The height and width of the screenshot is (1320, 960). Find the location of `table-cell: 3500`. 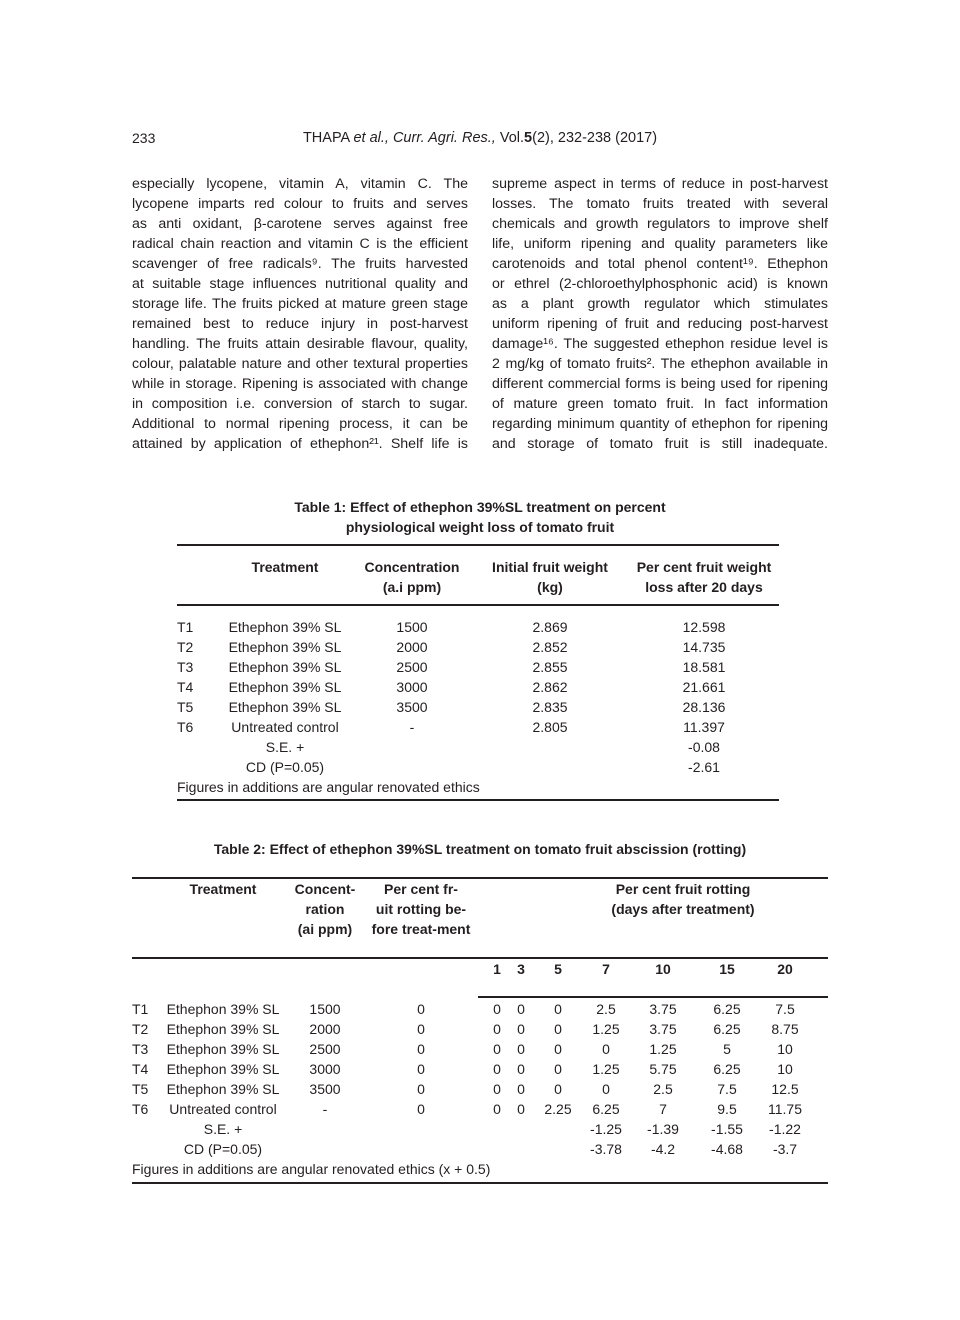

table-cell: 3500 is located at coordinates (412, 707).